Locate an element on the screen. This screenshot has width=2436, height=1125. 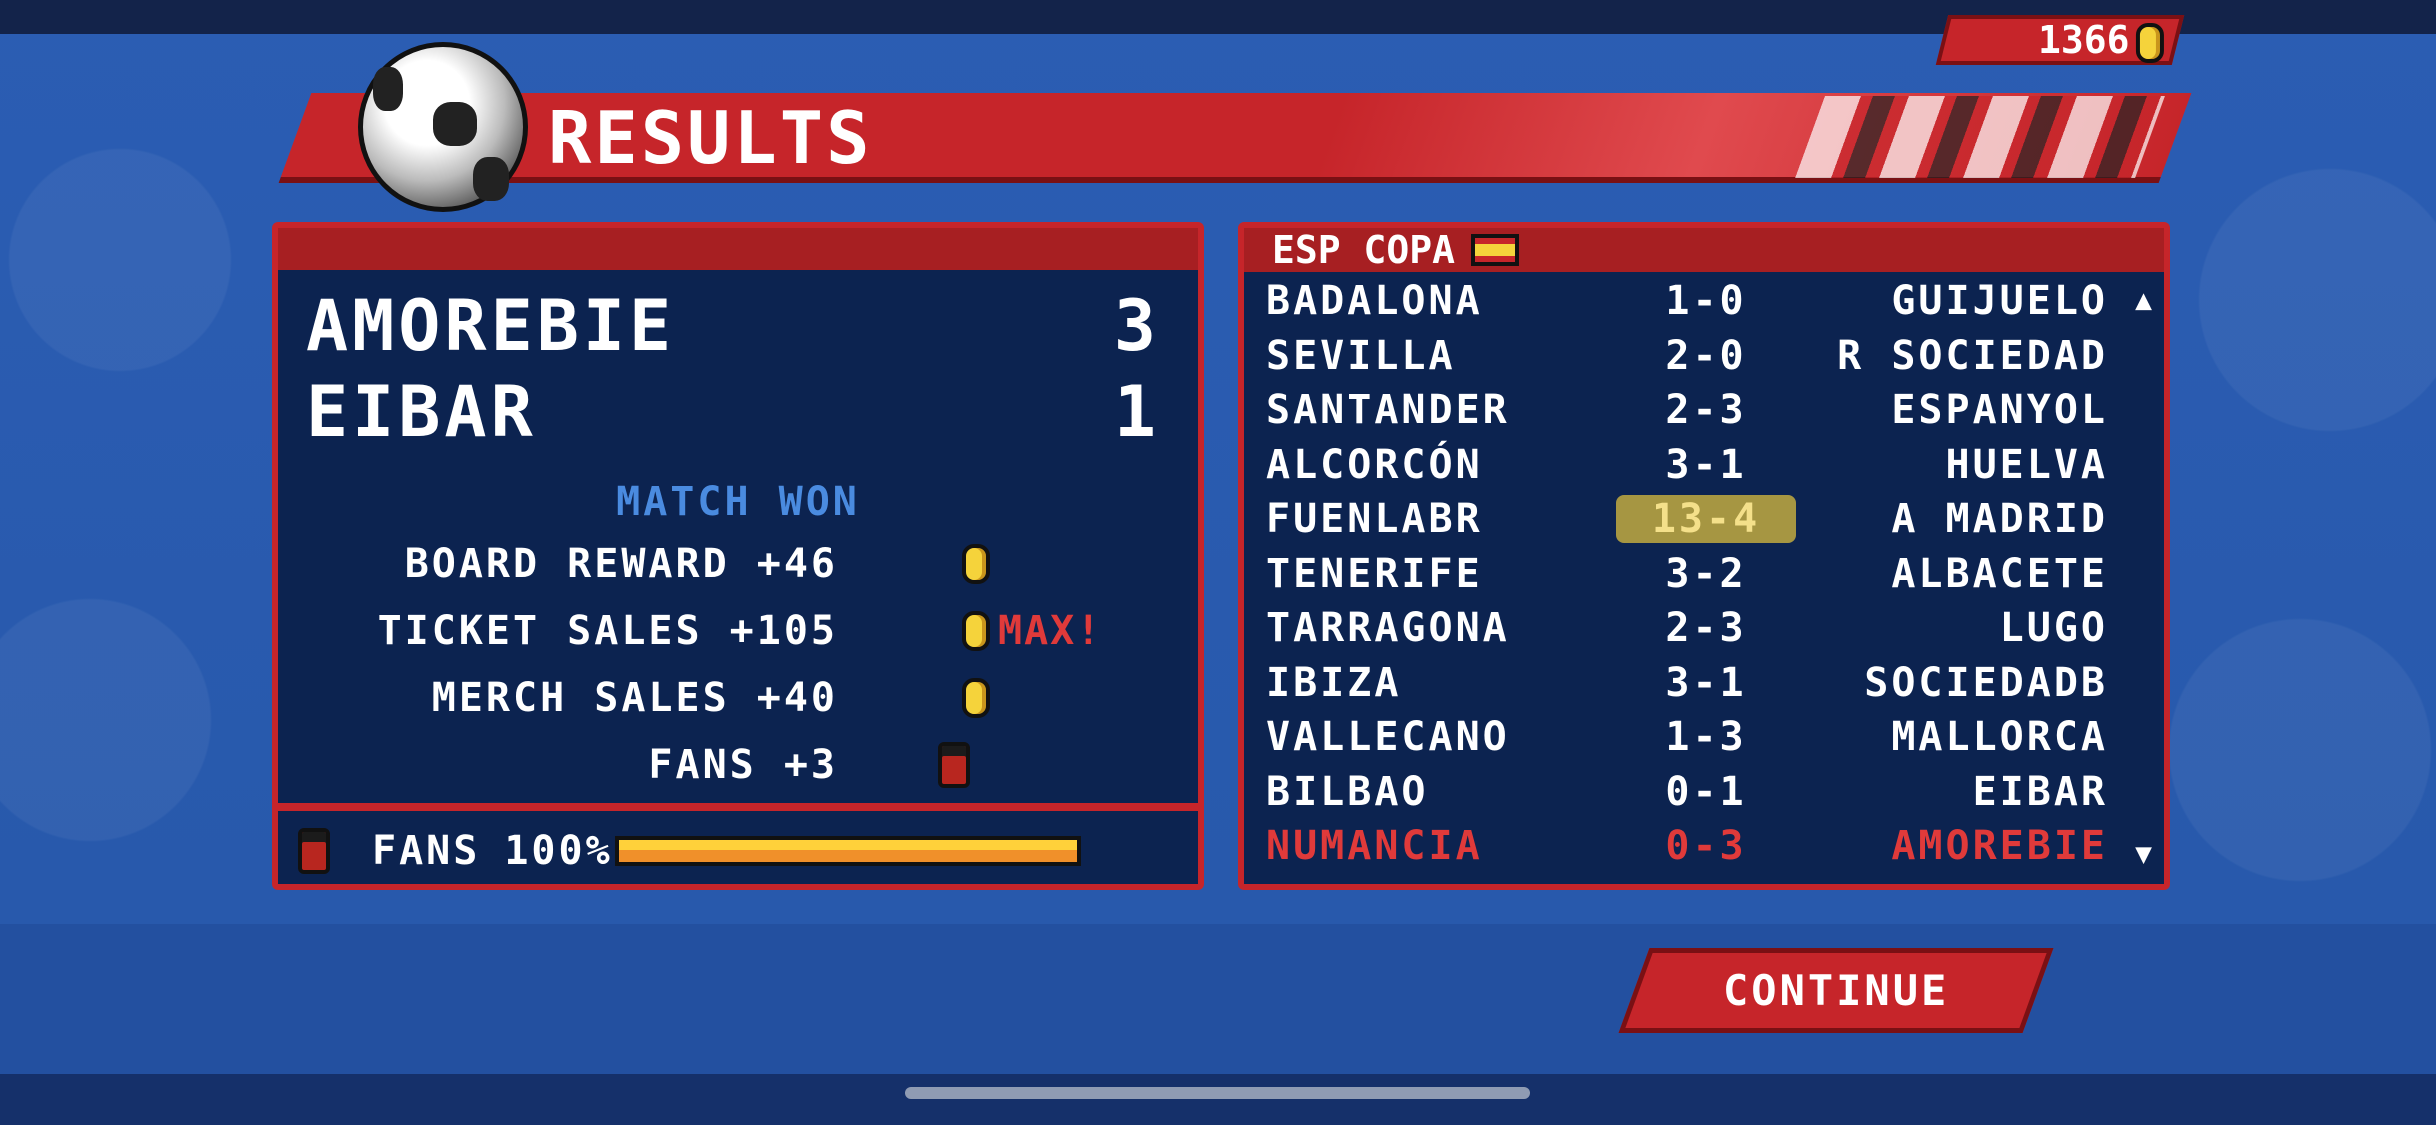
league-title: ESP COPA is located at coordinates (1364, 250).